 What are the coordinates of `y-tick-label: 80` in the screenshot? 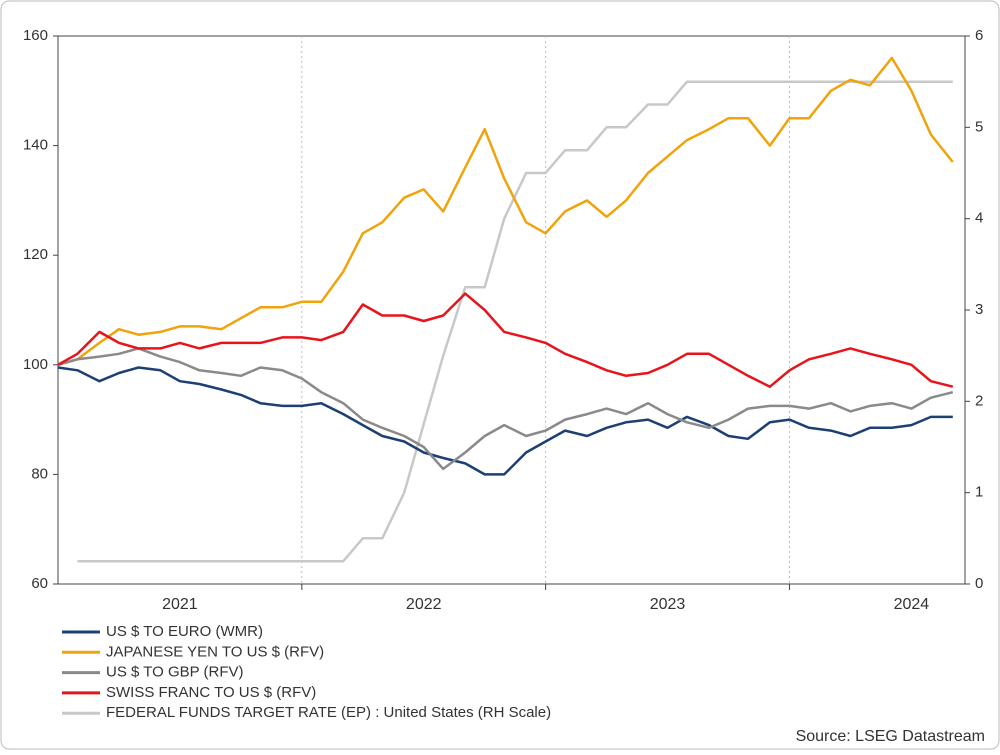 It's located at (39, 473).